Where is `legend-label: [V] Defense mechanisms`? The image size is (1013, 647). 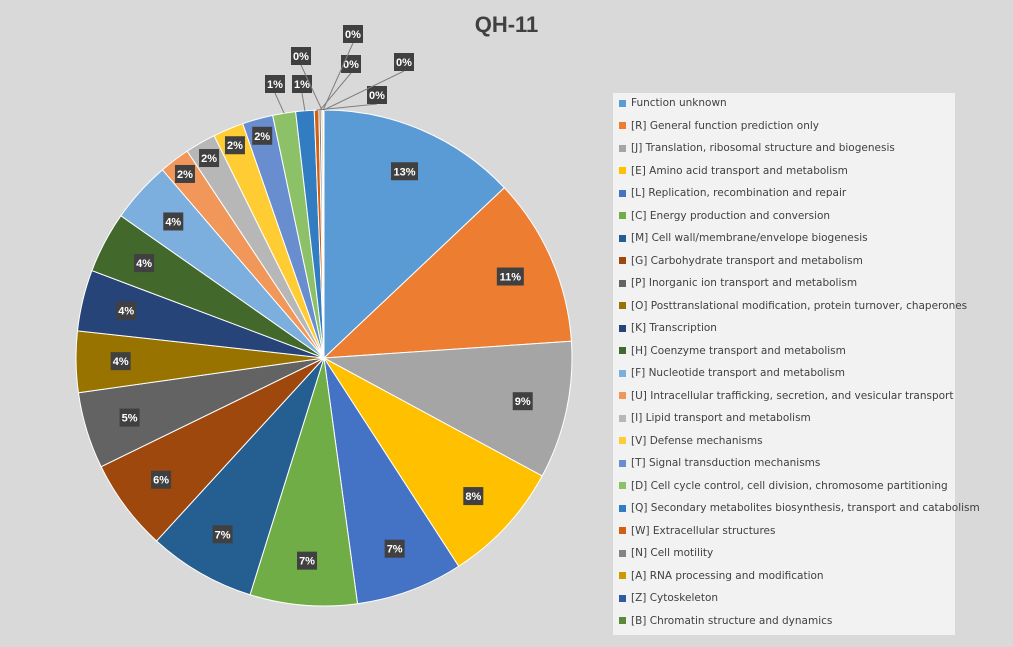
legend-label: [V] Defense mechanisms is located at coordinates (697, 440).